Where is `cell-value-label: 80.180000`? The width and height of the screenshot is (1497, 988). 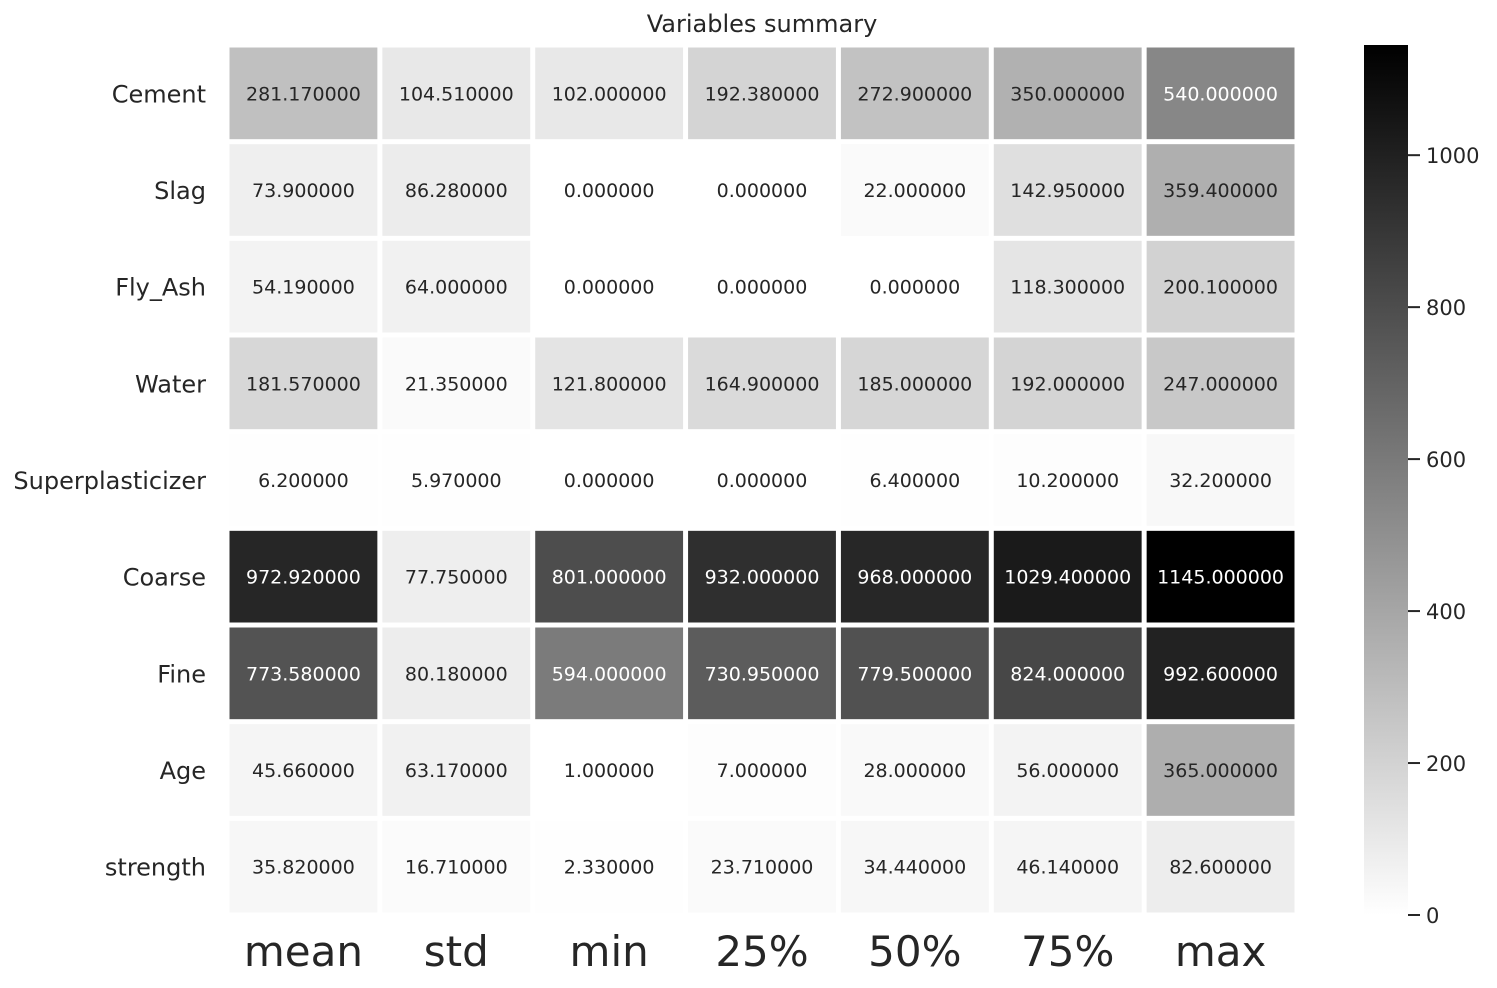 cell-value-label: 80.180000 is located at coordinates (456, 674).